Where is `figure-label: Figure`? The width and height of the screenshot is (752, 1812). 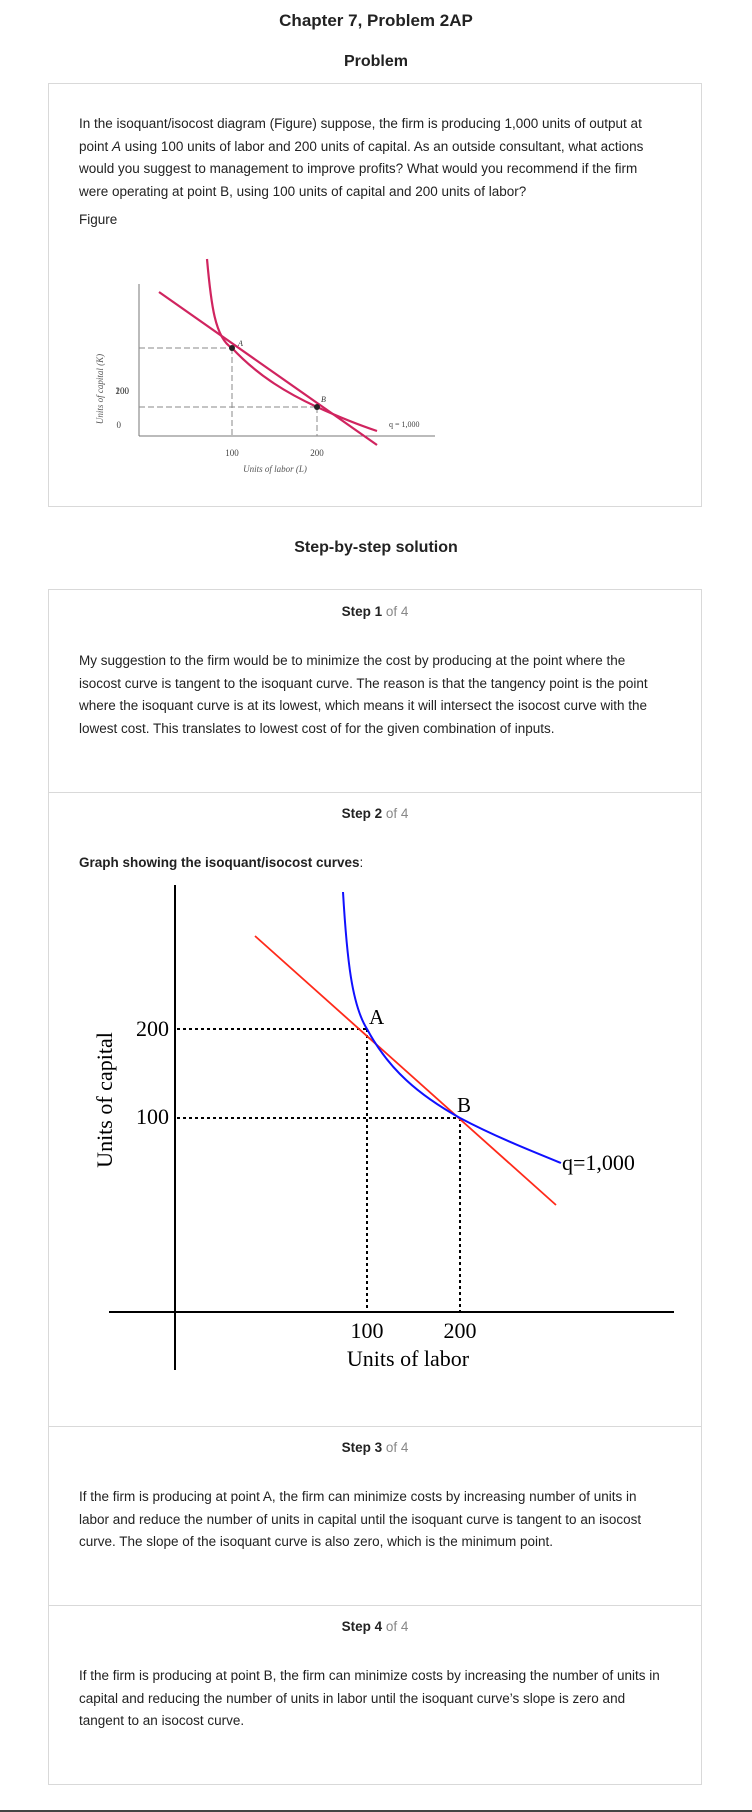 figure-label: Figure is located at coordinates (98, 219).